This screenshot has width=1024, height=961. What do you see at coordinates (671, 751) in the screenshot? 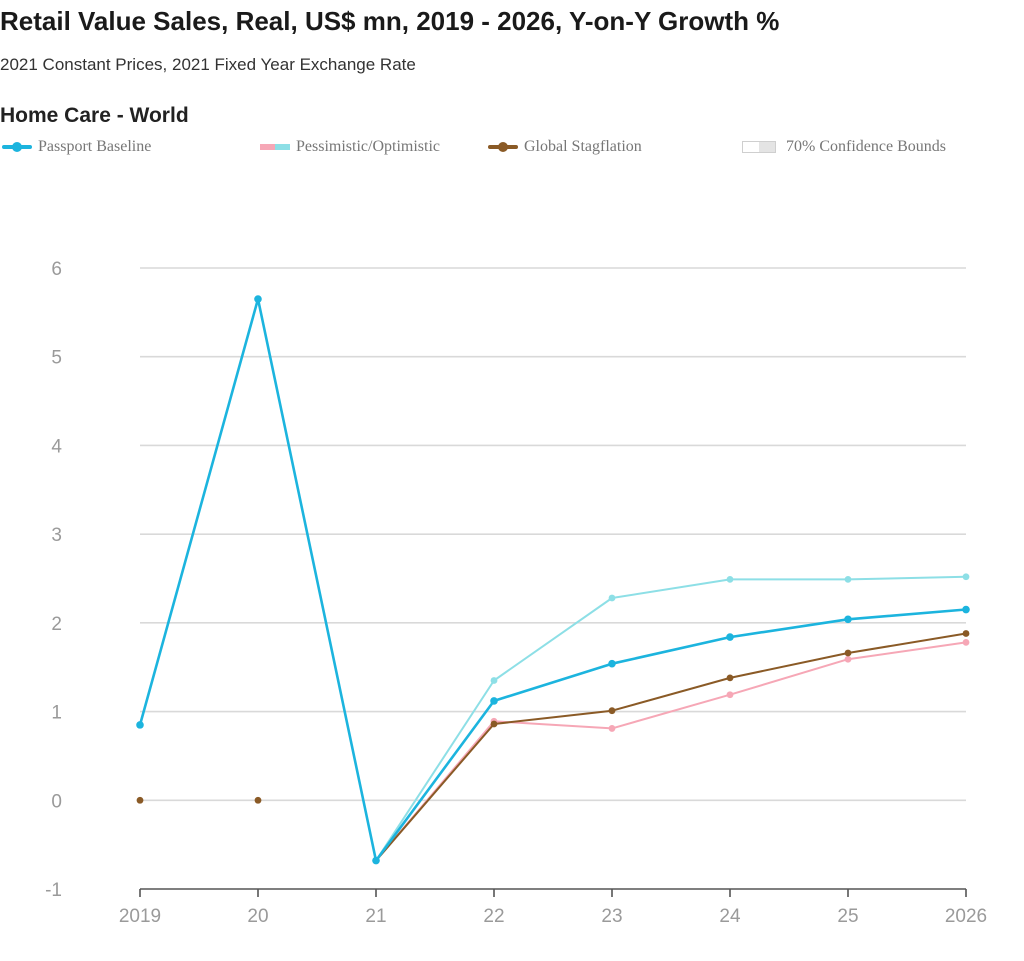
I see `series-line-pessimistic` at bounding box center [671, 751].